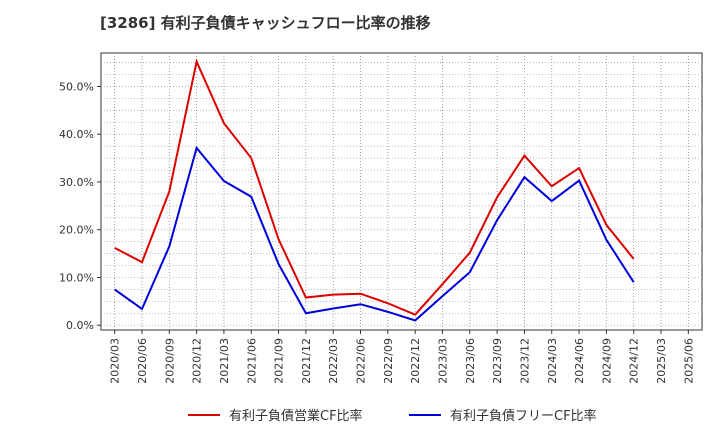  What do you see at coordinates (688, 361) in the screenshot?
I see `x-tick-label: 2025/06` at bounding box center [688, 361].